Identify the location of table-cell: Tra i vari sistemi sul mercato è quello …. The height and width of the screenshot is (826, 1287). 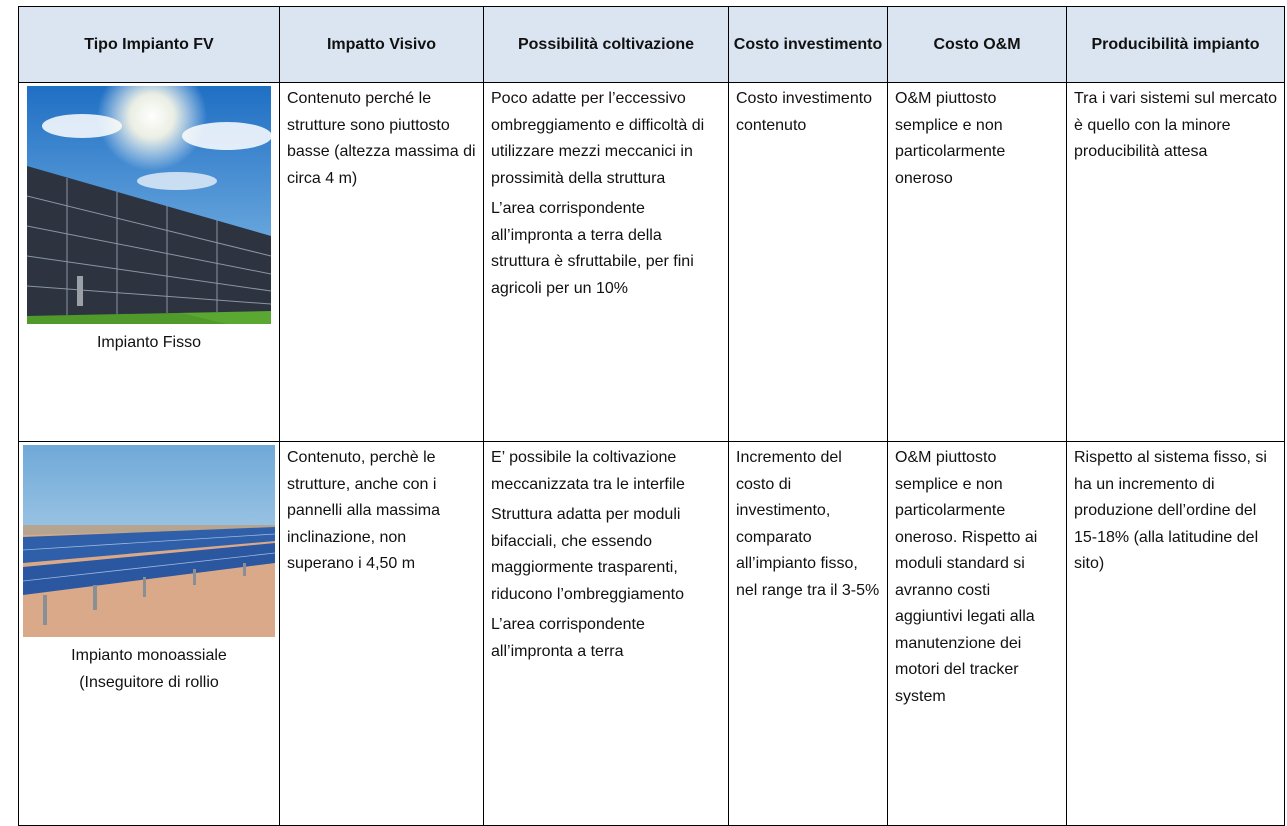
(1175, 262).